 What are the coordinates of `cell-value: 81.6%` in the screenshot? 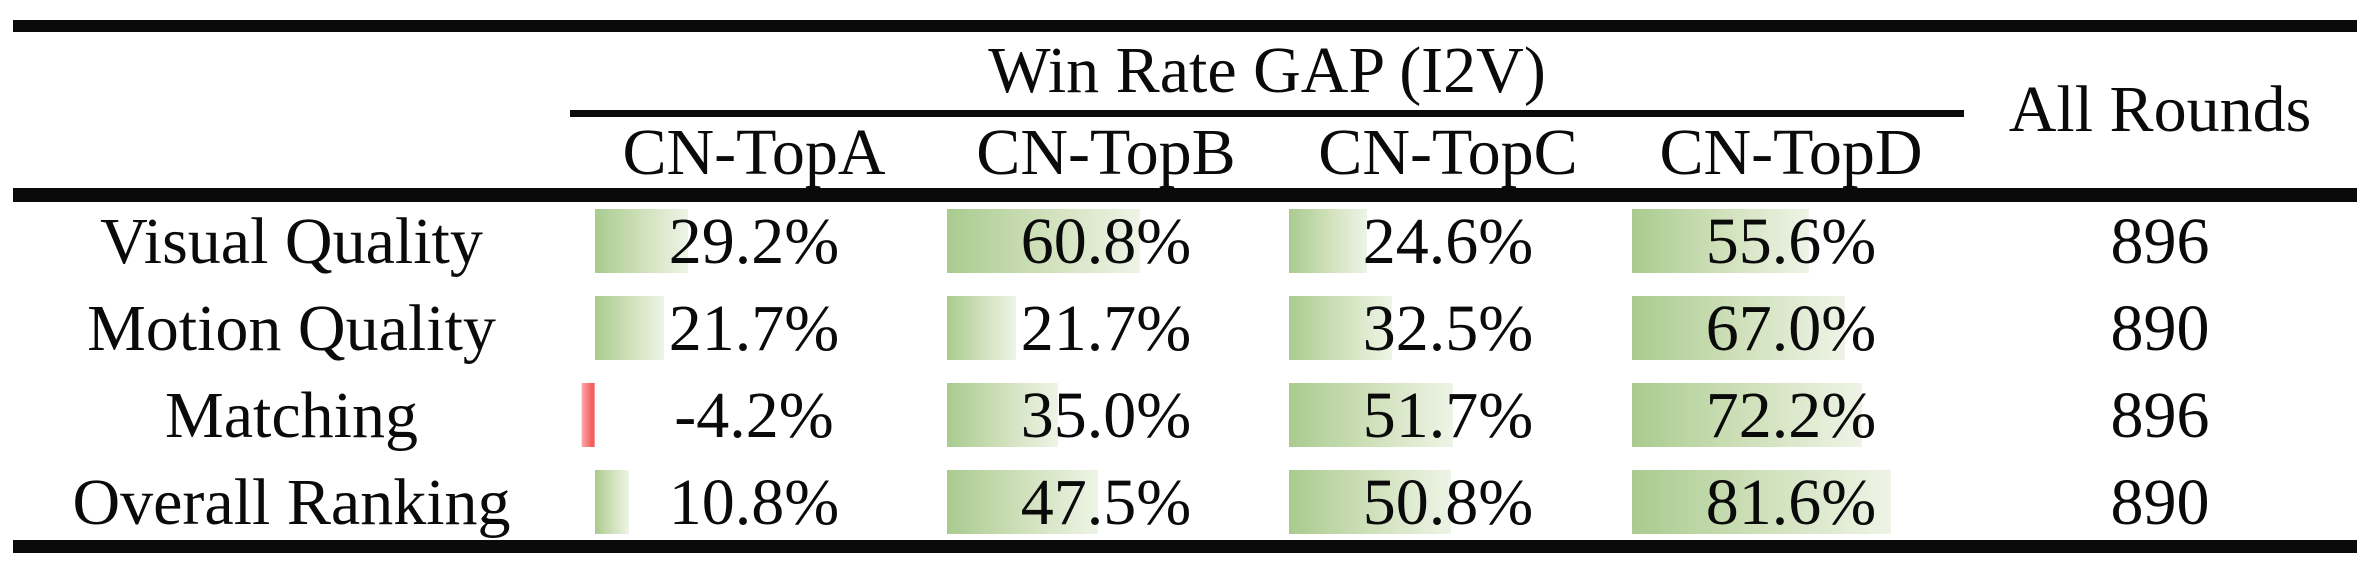 It's located at (1791, 502).